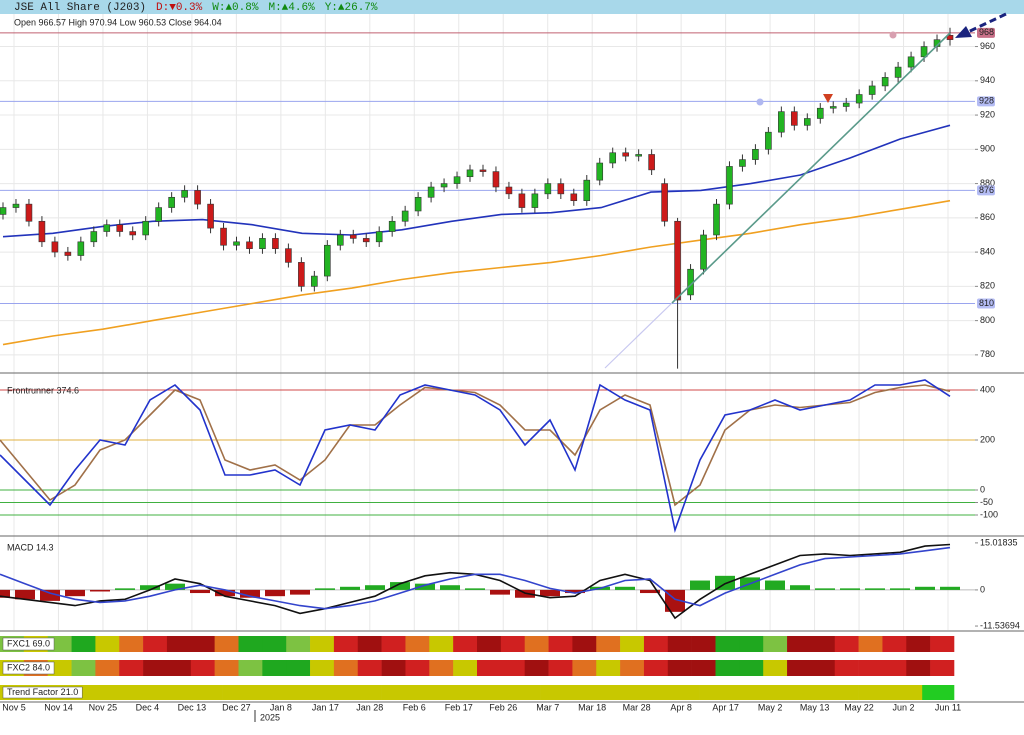 This screenshot has height=735, width=1024. Describe the element at coordinates (987, 149) in the screenshot. I see `y-tick-label: 900` at that location.